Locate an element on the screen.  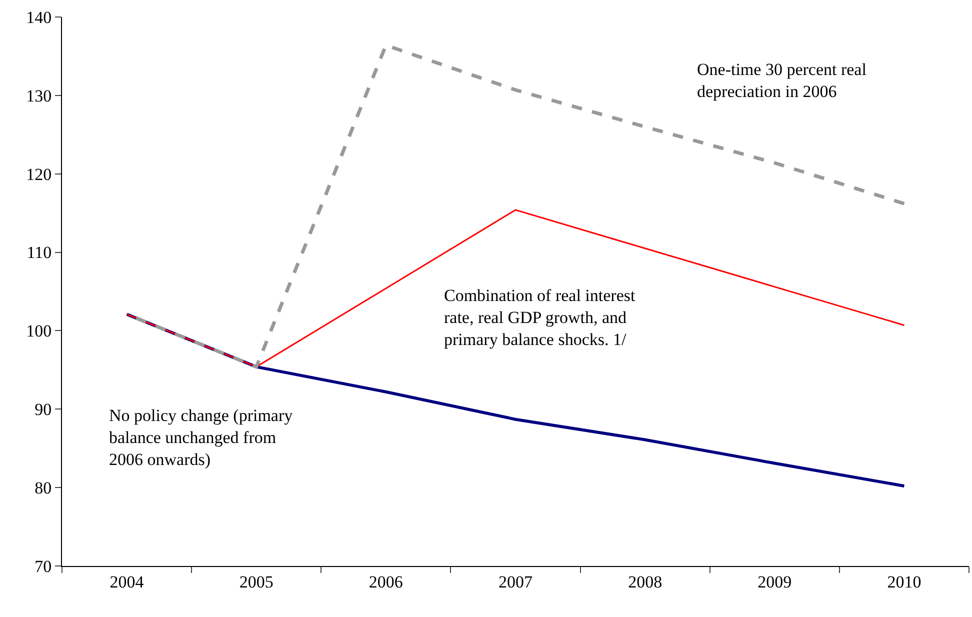
y-tick-label: 70 is located at coordinates (43, 566).